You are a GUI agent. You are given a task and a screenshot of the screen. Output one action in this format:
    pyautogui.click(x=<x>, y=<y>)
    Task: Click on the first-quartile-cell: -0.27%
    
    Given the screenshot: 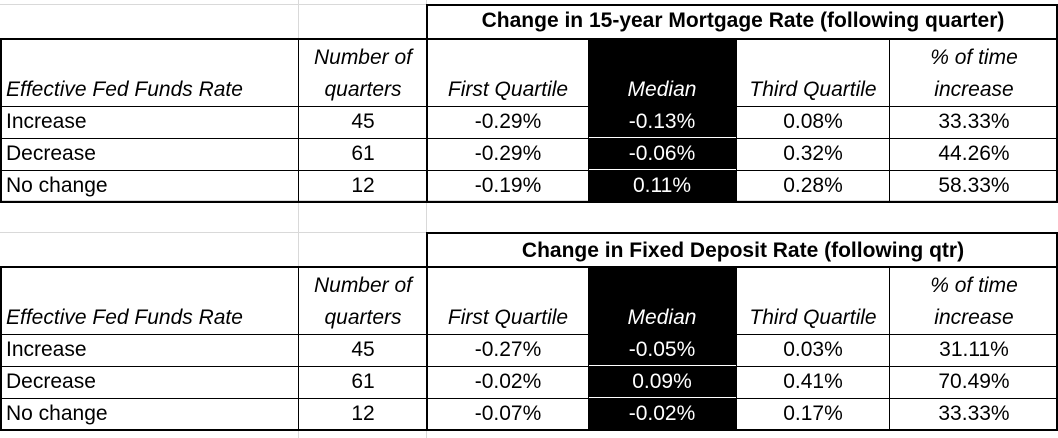 What is the action you would take?
    pyautogui.click(x=508, y=349)
    